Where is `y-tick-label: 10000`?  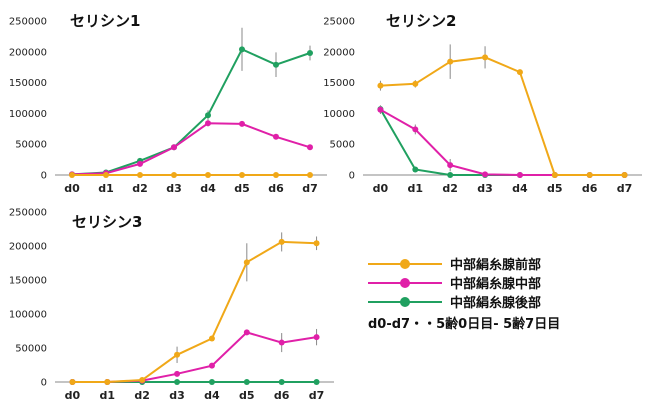
y-tick-label: 10000 is located at coordinates (339, 114).